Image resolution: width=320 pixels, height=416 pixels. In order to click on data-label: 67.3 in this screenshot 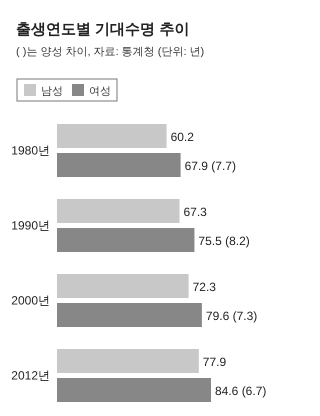, I will do `click(196, 212)`.